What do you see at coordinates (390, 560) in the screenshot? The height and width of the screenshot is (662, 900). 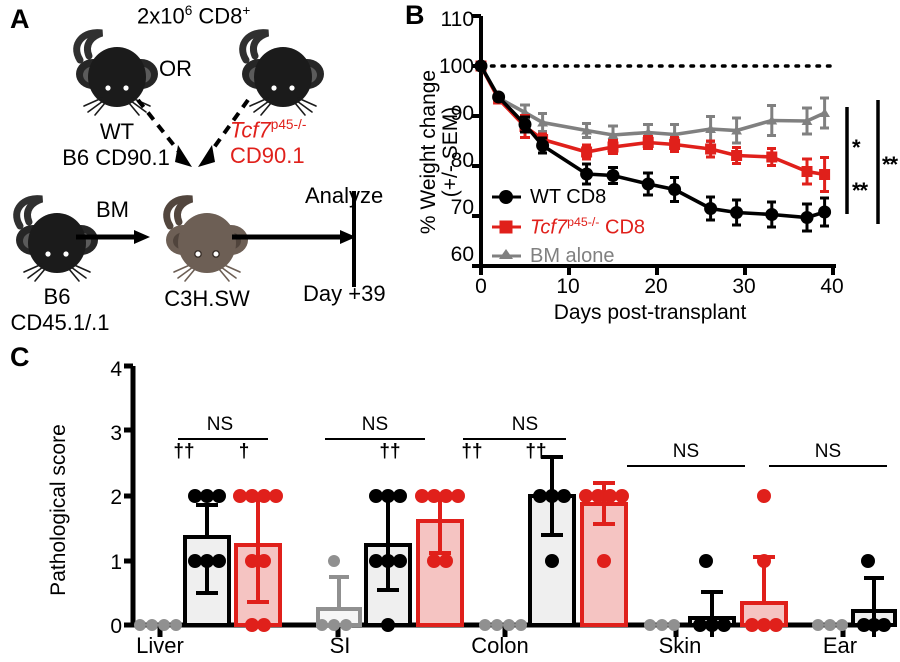 I see `group-si` at bounding box center [390, 560].